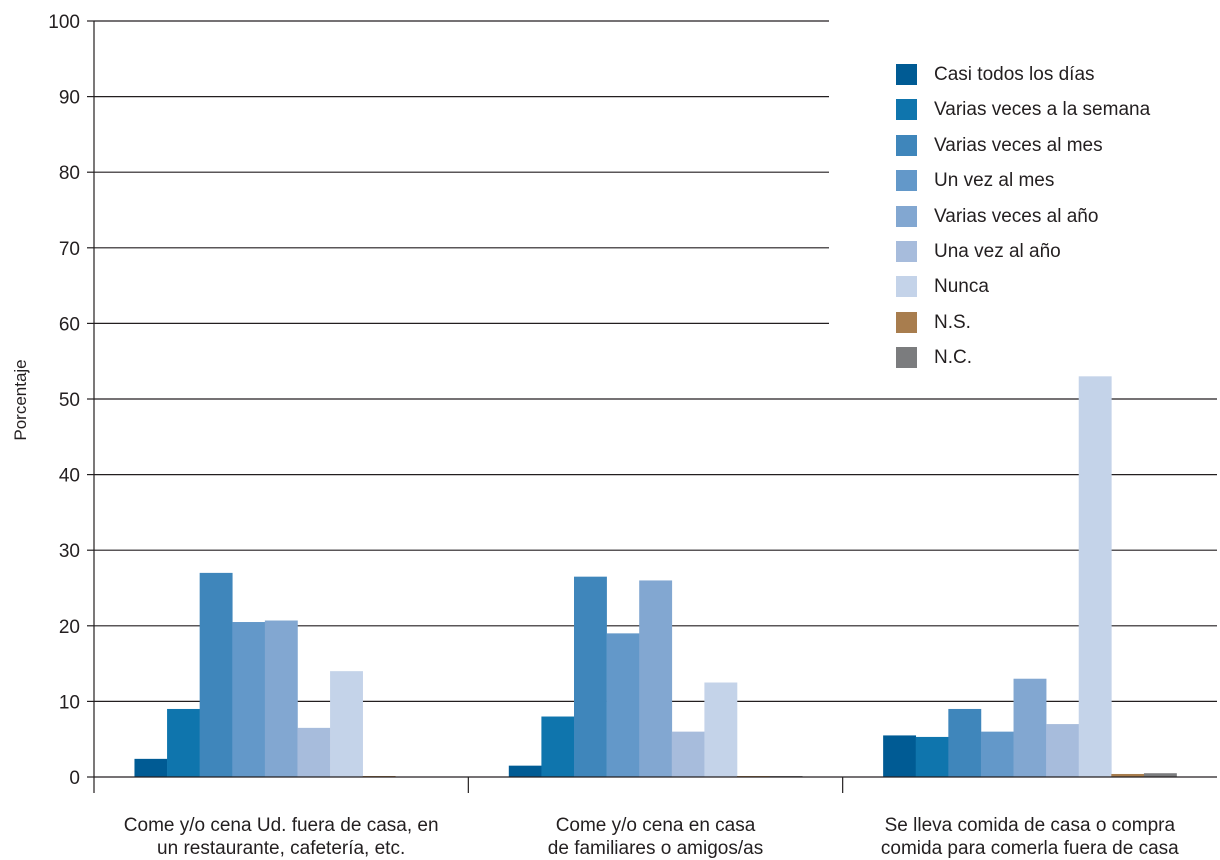 This screenshot has width=1220, height=860. Describe the element at coordinates (69, 702) in the screenshot. I see `y-tick-label: 10` at that location.